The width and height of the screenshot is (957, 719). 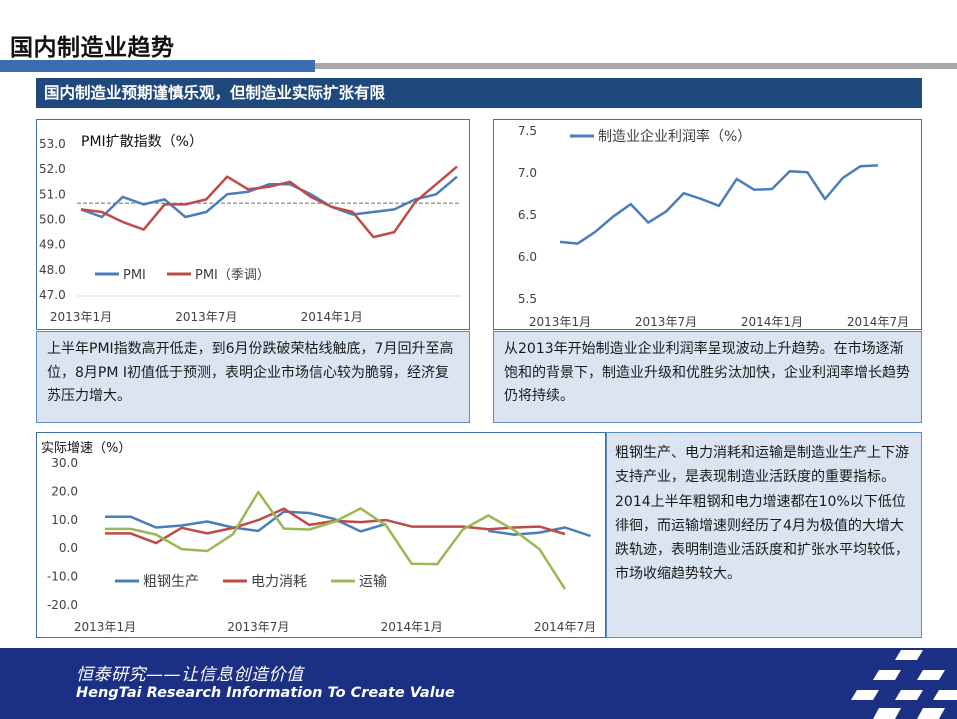 What do you see at coordinates (232, 275) in the screenshot?
I see `legend-label: PMI（季调）` at bounding box center [232, 275].